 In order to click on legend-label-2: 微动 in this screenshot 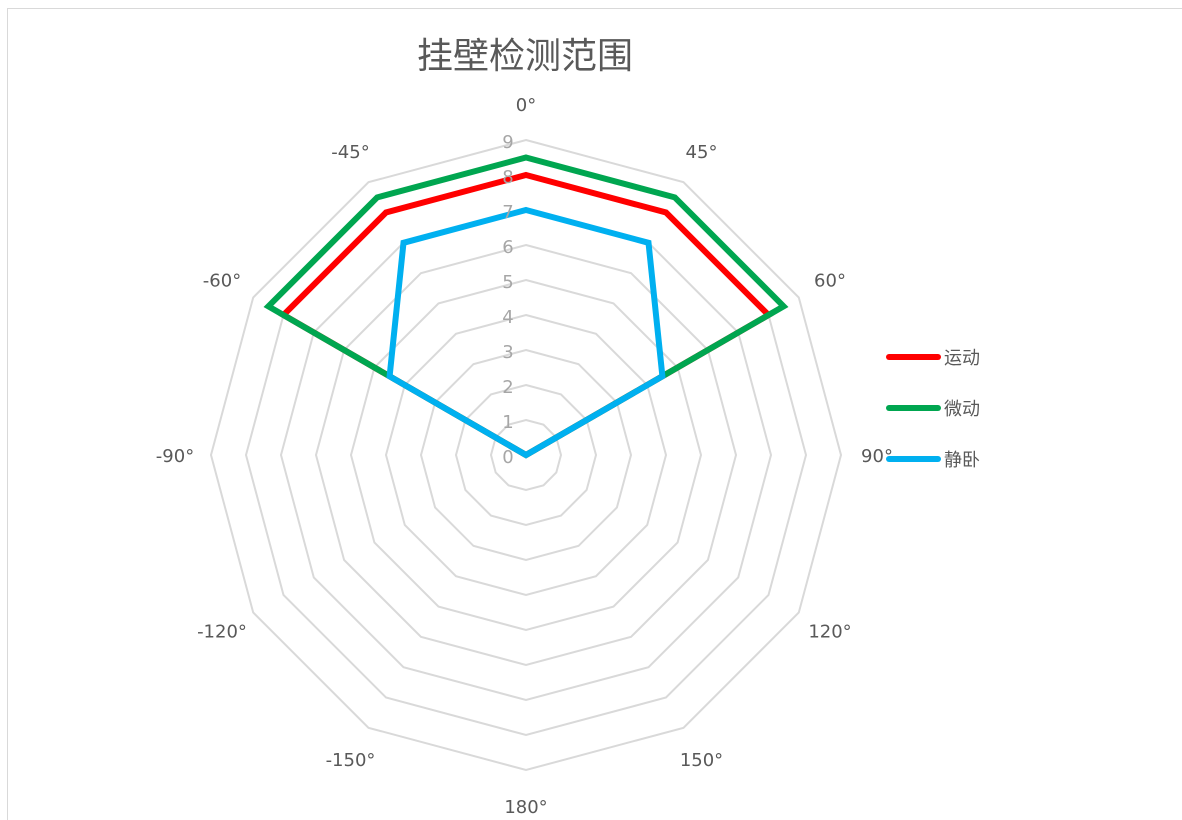, I will do `click(962, 409)`.